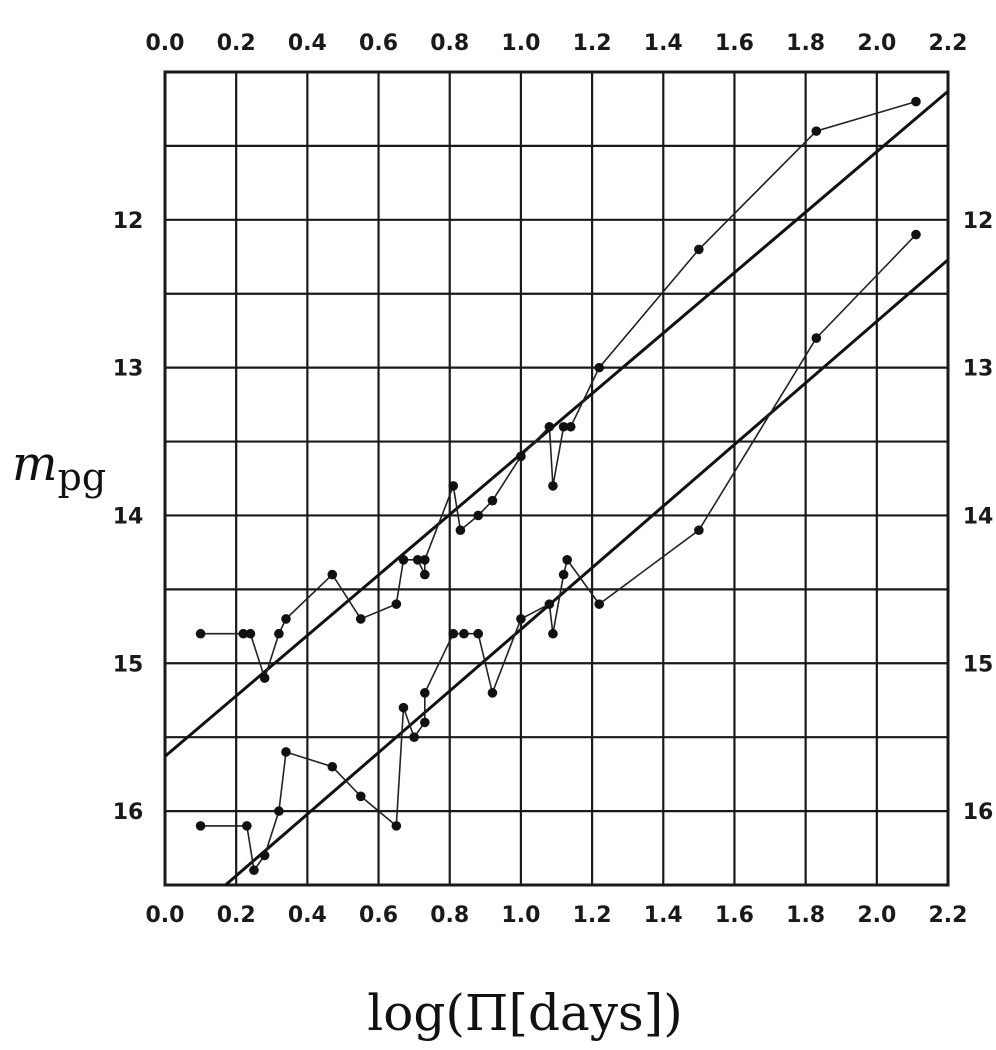 This screenshot has width=996, height=1050. Describe the element at coordinates (978, 516) in the screenshot. I see `y-tick-label-right: 14` at that location.